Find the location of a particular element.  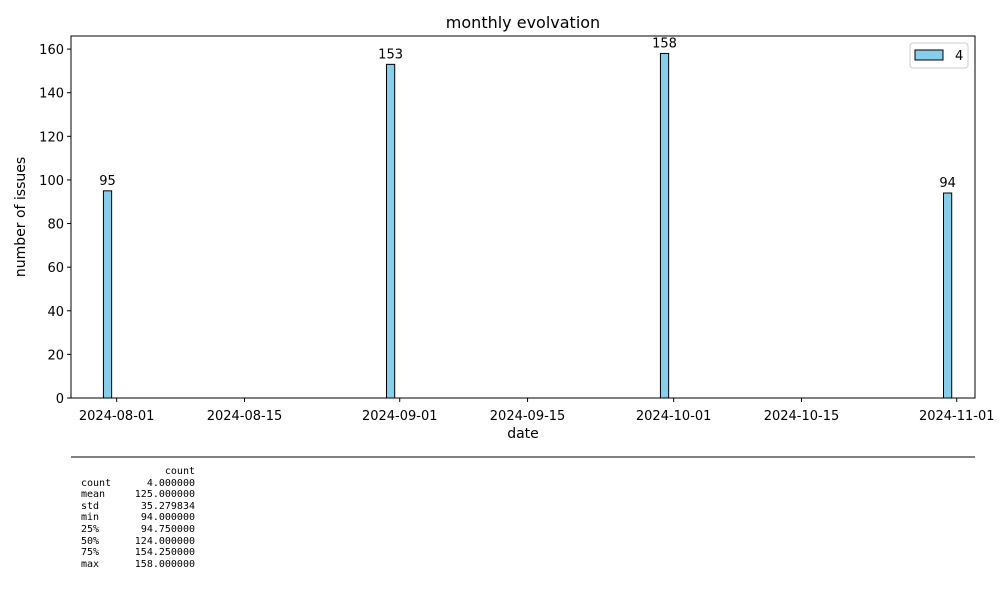

stats-header: count is located at coordinates (138, 472).